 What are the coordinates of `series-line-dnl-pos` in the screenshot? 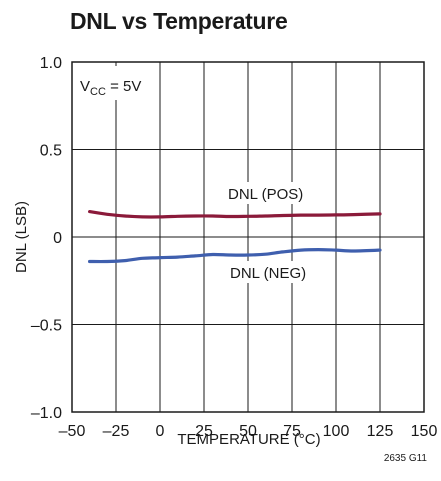 It's located at (235, 214).